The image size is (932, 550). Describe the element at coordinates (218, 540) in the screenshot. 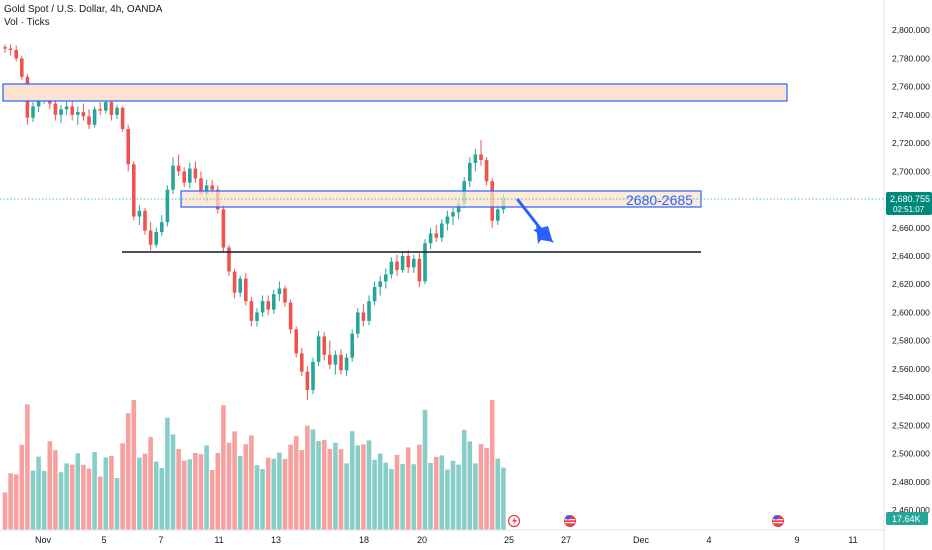

I see `time-tick-label: 11` at that location.